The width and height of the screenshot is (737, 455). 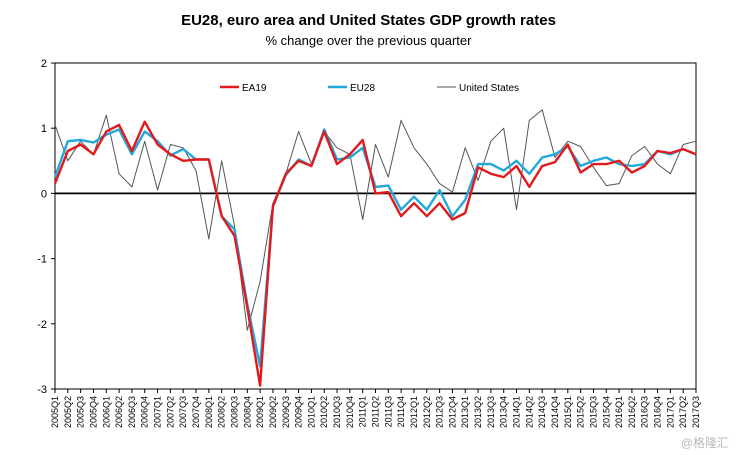 I want to click on x-tick-label: 2006Q2, so click(x=119, y=412).